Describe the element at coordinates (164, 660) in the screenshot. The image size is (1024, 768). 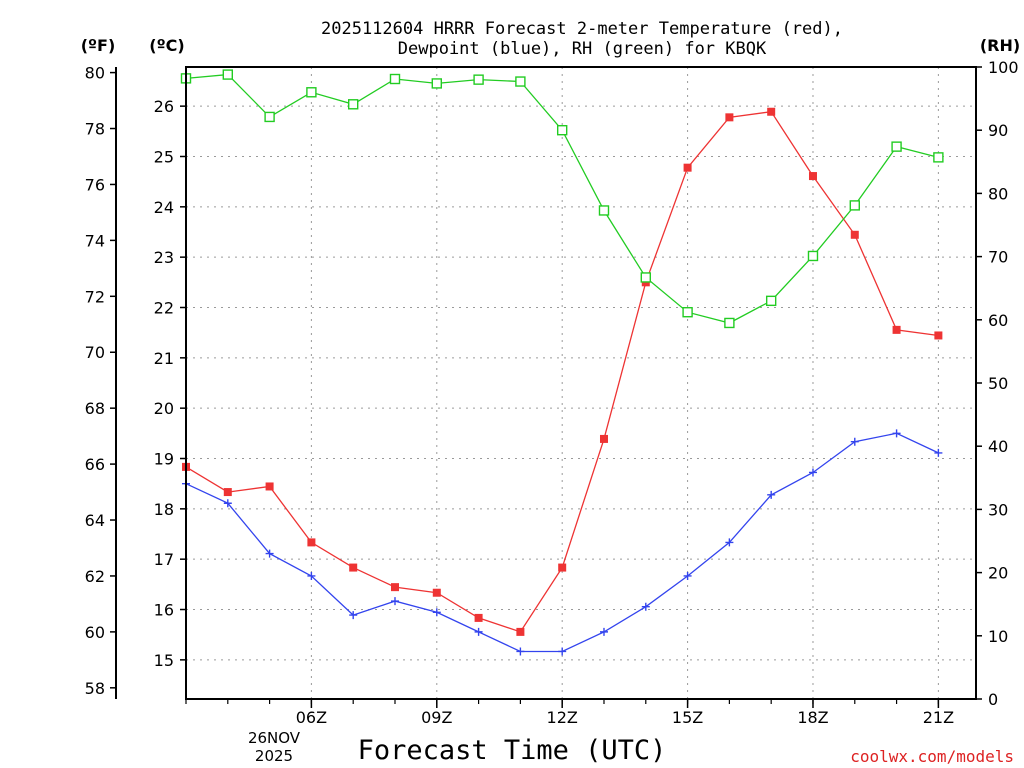
I see `y-tick-label-celsius: 15` at that location.